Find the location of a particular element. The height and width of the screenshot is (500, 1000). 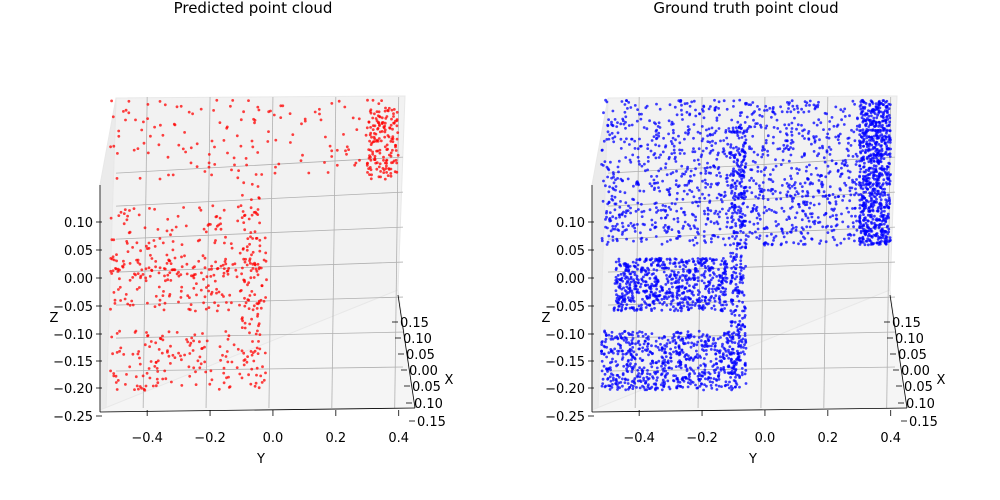

x-tick-label: 0.10 is located at coordinates (417, 339).